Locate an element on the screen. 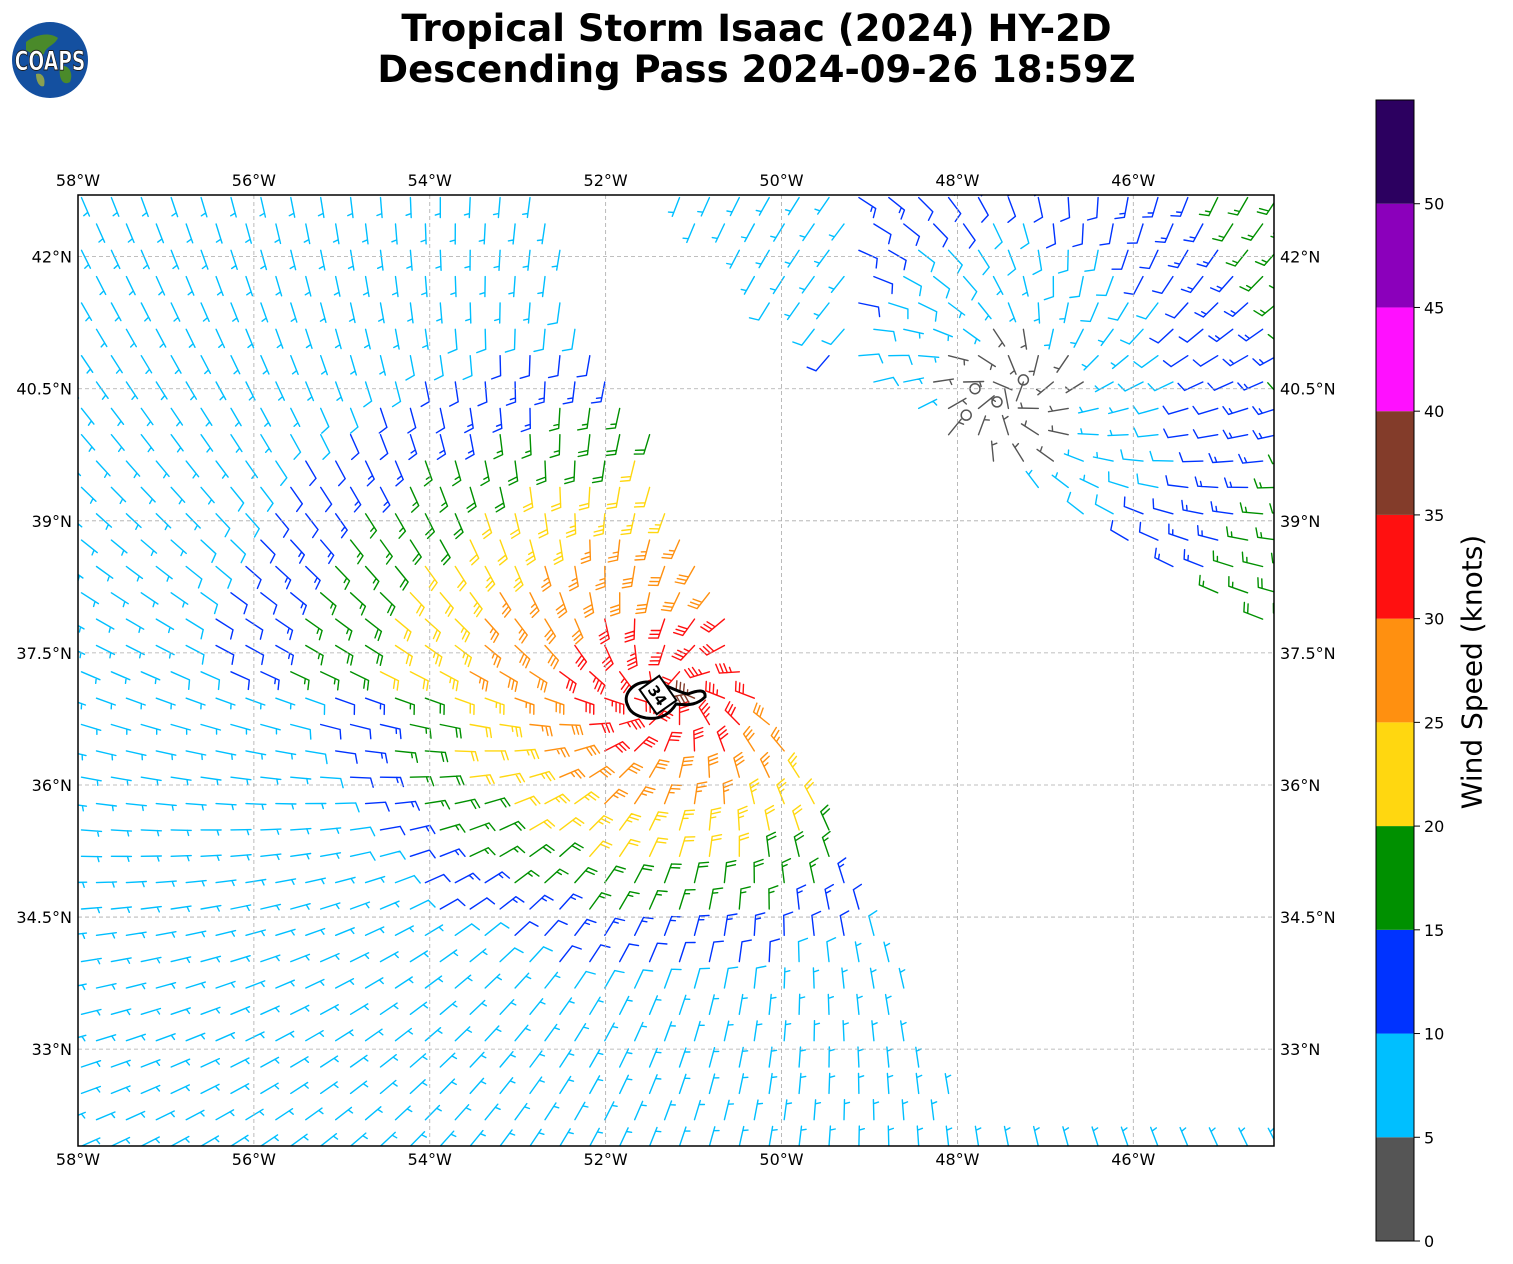 This screenshot has width=1513, height=1264. contour-34kt-line is located at coordinates (665, 700).